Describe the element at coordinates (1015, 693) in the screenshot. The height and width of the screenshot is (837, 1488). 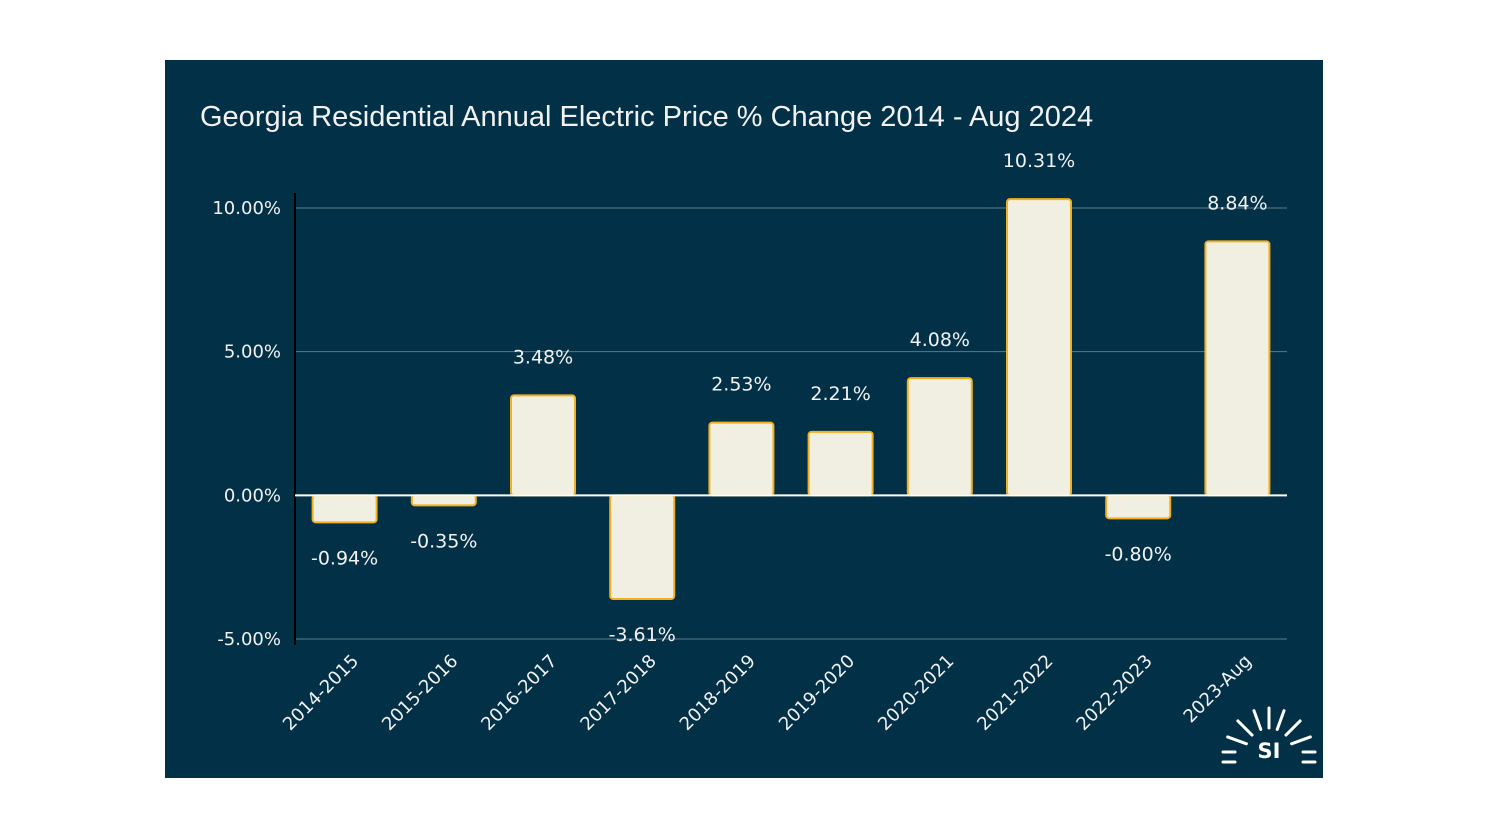
I see `x-tick-label: 2021-2022` at that location.